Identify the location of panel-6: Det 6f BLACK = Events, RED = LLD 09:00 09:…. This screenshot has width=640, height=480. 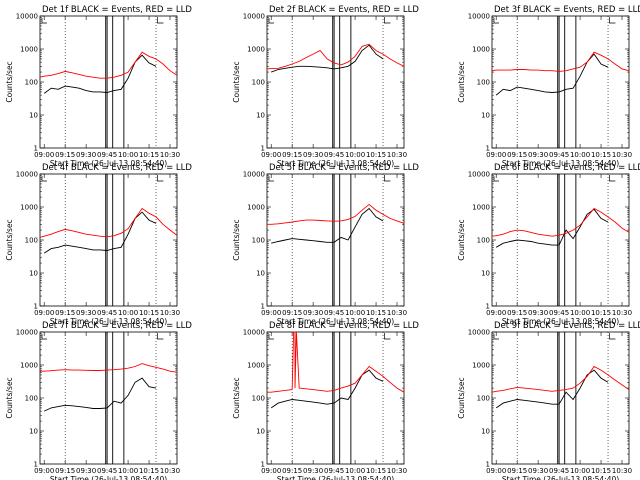
(548, 244).